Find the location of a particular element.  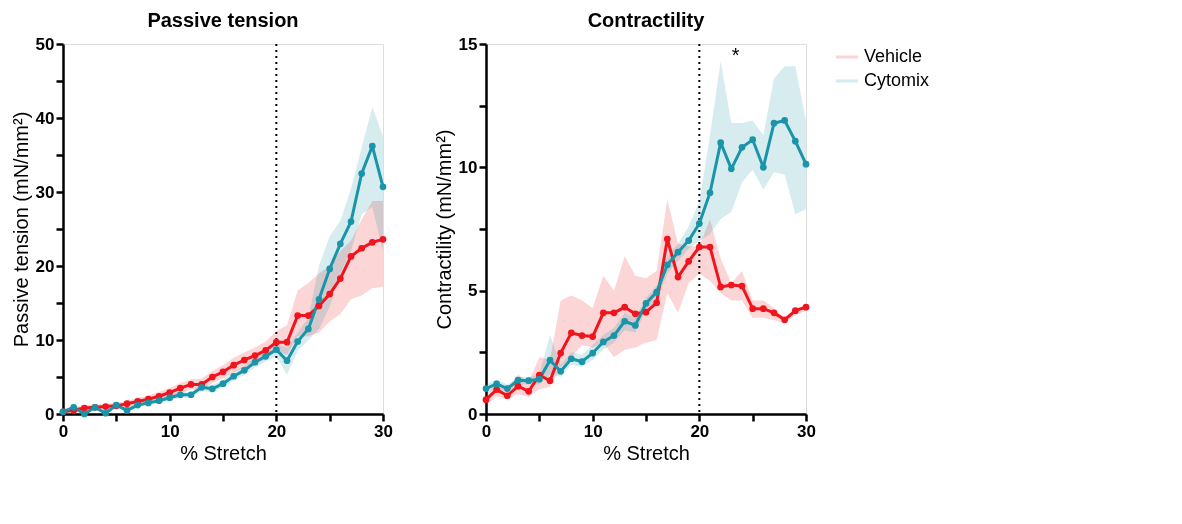

x-tick-label: 0 is located at coordinates (486, 431).